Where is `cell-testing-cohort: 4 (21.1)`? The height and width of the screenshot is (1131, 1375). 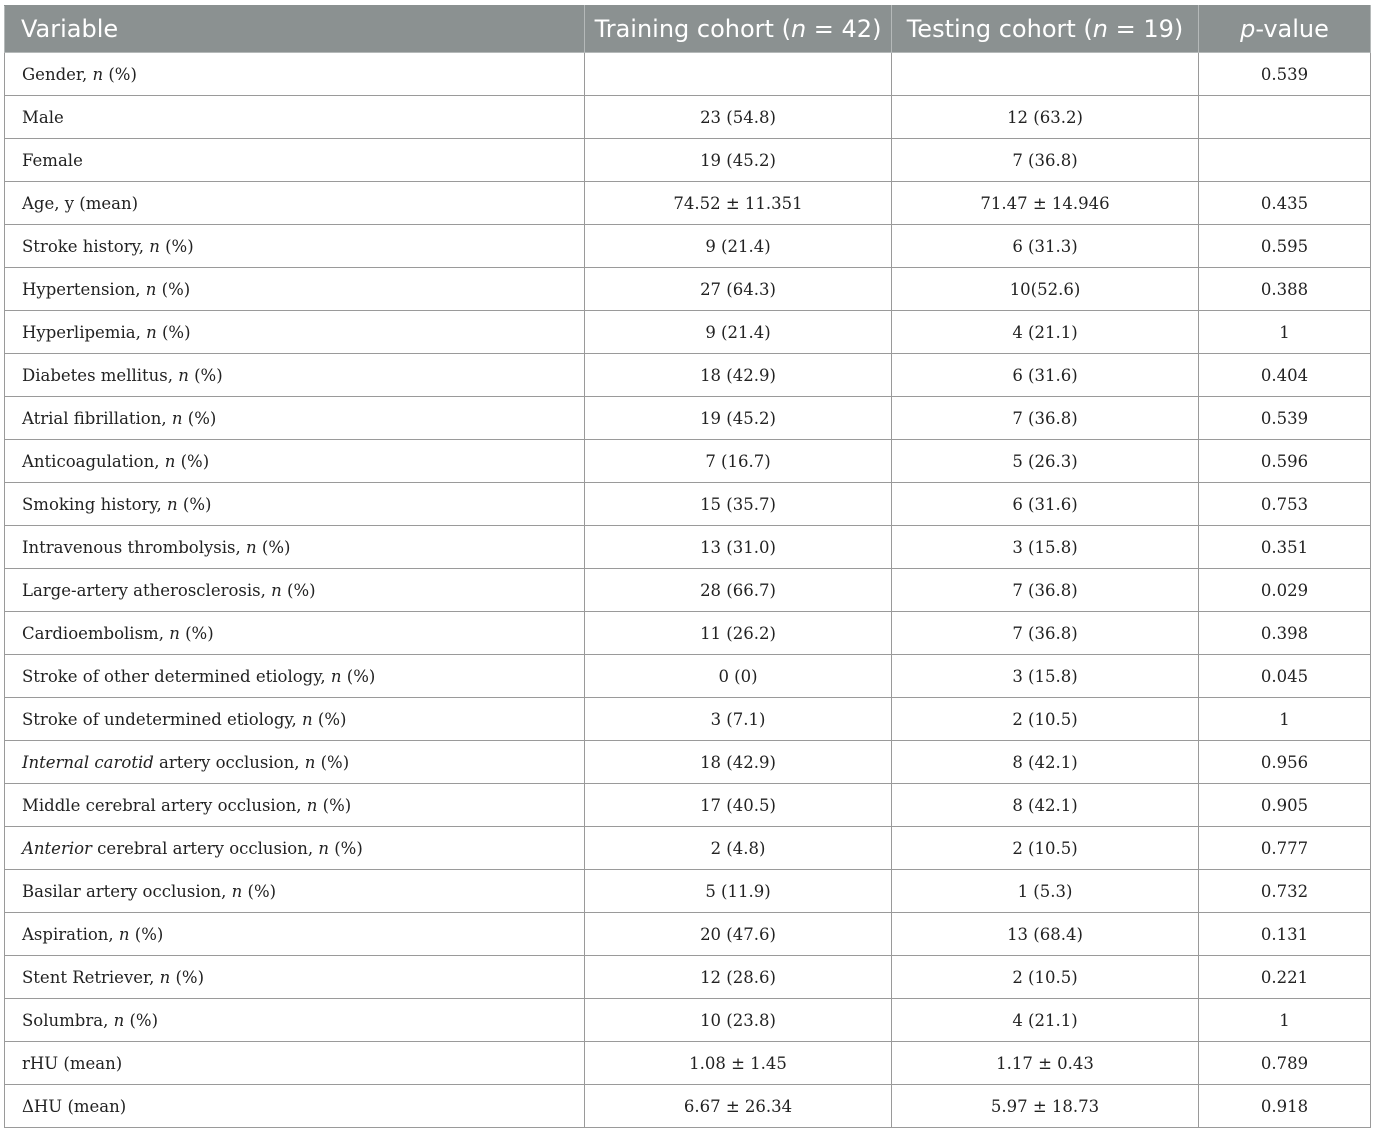 cell-testing-cohort: 4 (21.1) is located at coordinates (1045, 332).